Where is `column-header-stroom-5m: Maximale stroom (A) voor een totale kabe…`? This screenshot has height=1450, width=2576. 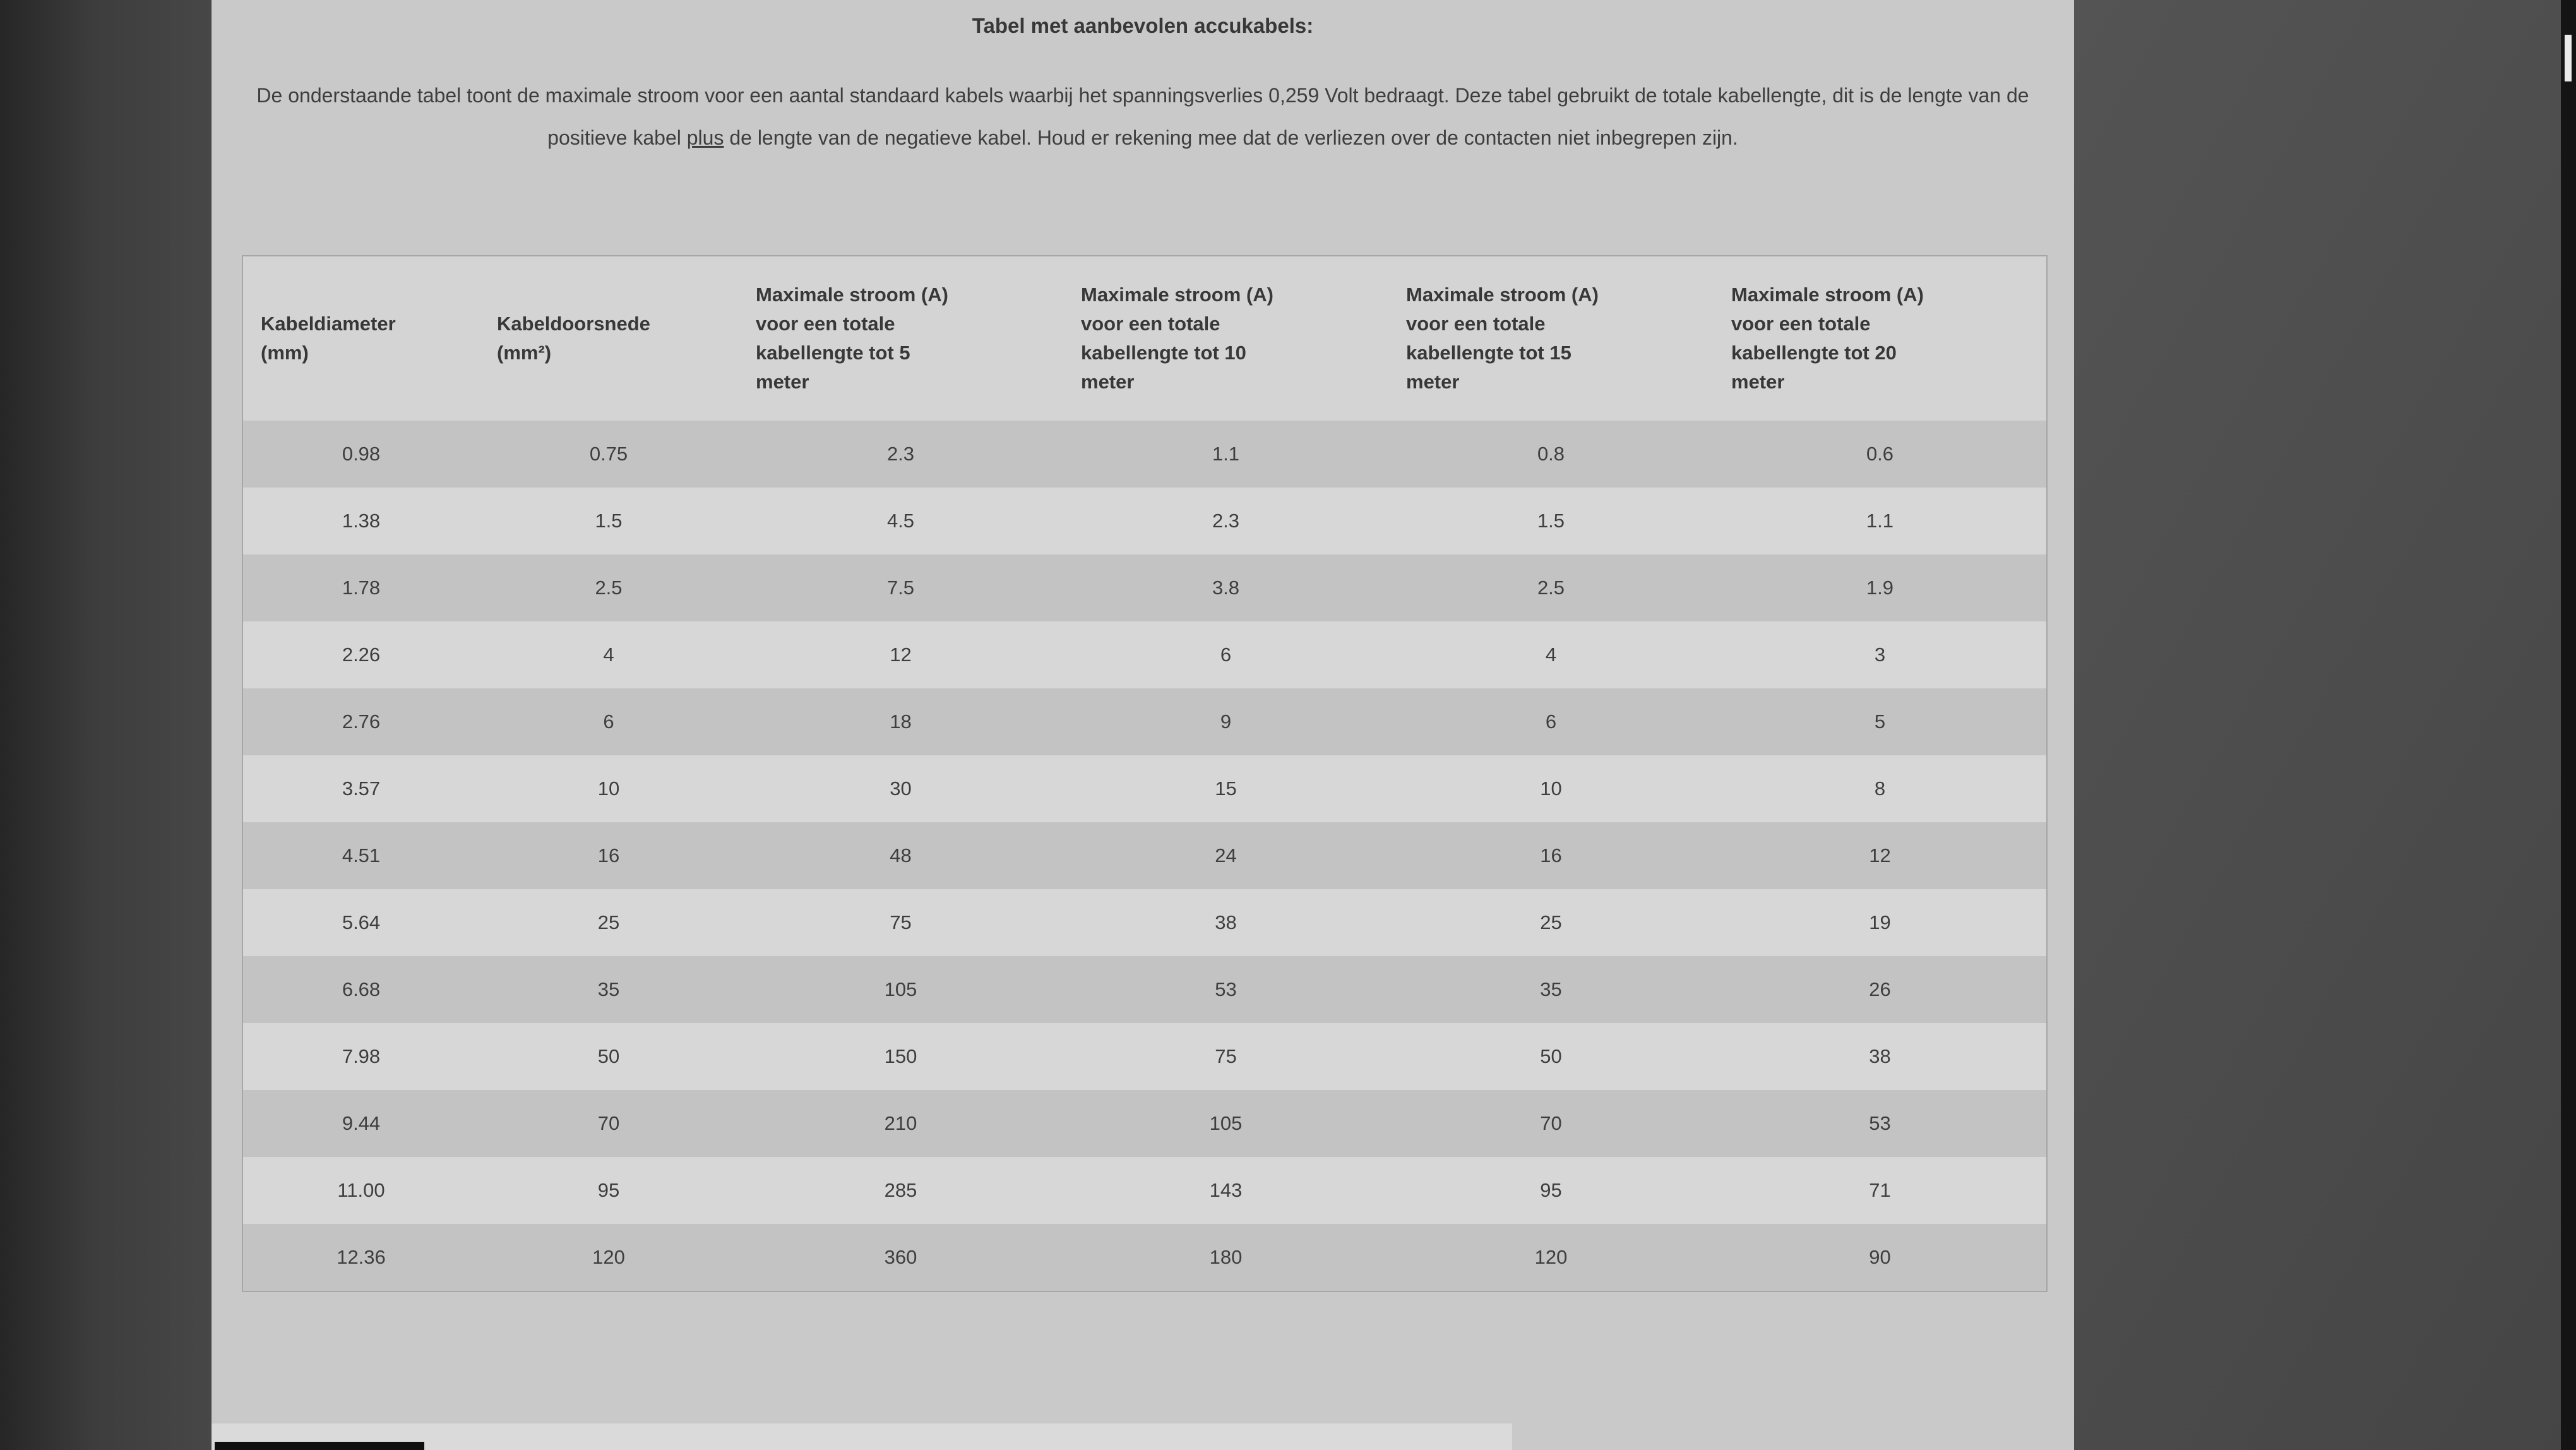 column-header-stroom-5m: Maximale stroom (A) voor een totale kabe… is located at coordinates (852, 338).